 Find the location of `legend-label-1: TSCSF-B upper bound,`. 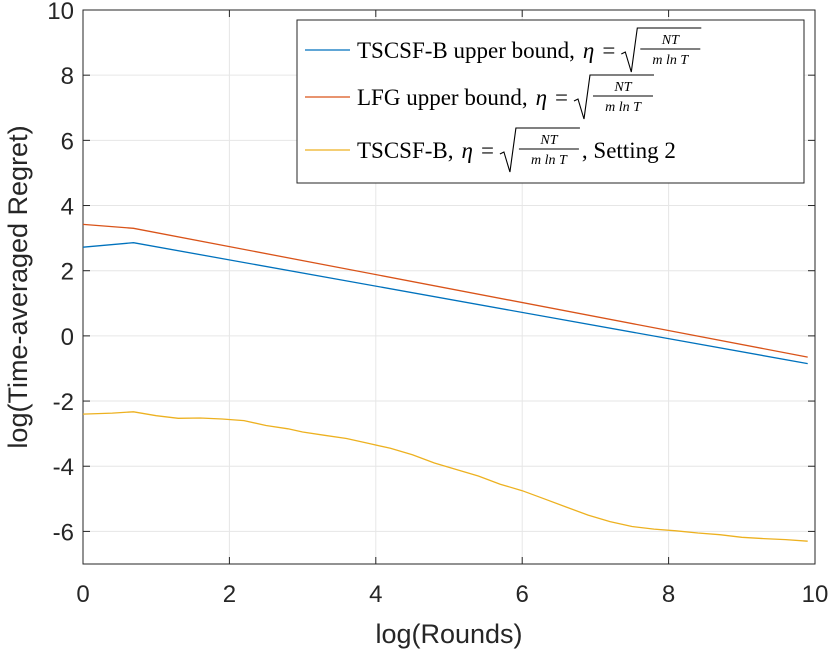

legend-label-1: TSCSF-B upper bound, is located at coordinates (466, 50).